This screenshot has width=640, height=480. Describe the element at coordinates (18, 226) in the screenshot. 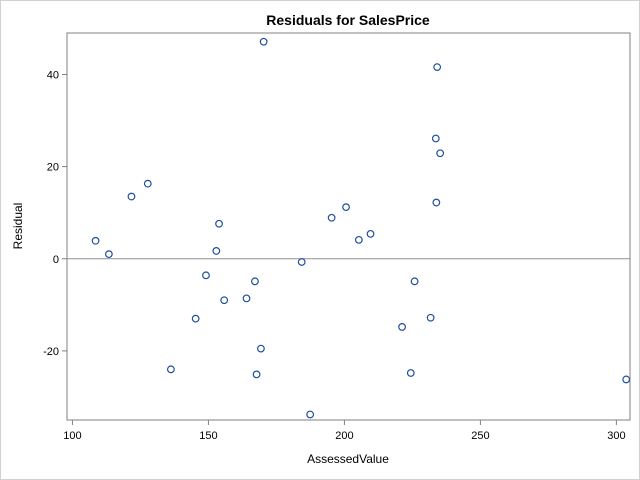

I see `y-axis-label: Residual` at that location.